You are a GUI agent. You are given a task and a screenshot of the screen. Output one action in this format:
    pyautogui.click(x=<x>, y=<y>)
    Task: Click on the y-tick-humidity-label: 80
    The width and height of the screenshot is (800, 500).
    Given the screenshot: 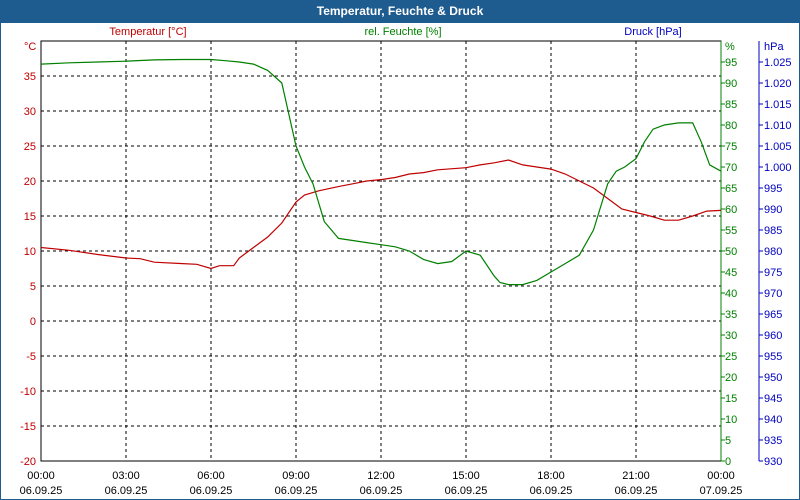 What is the action you would take?
    pyautogui.click(x=731, y=126)
    